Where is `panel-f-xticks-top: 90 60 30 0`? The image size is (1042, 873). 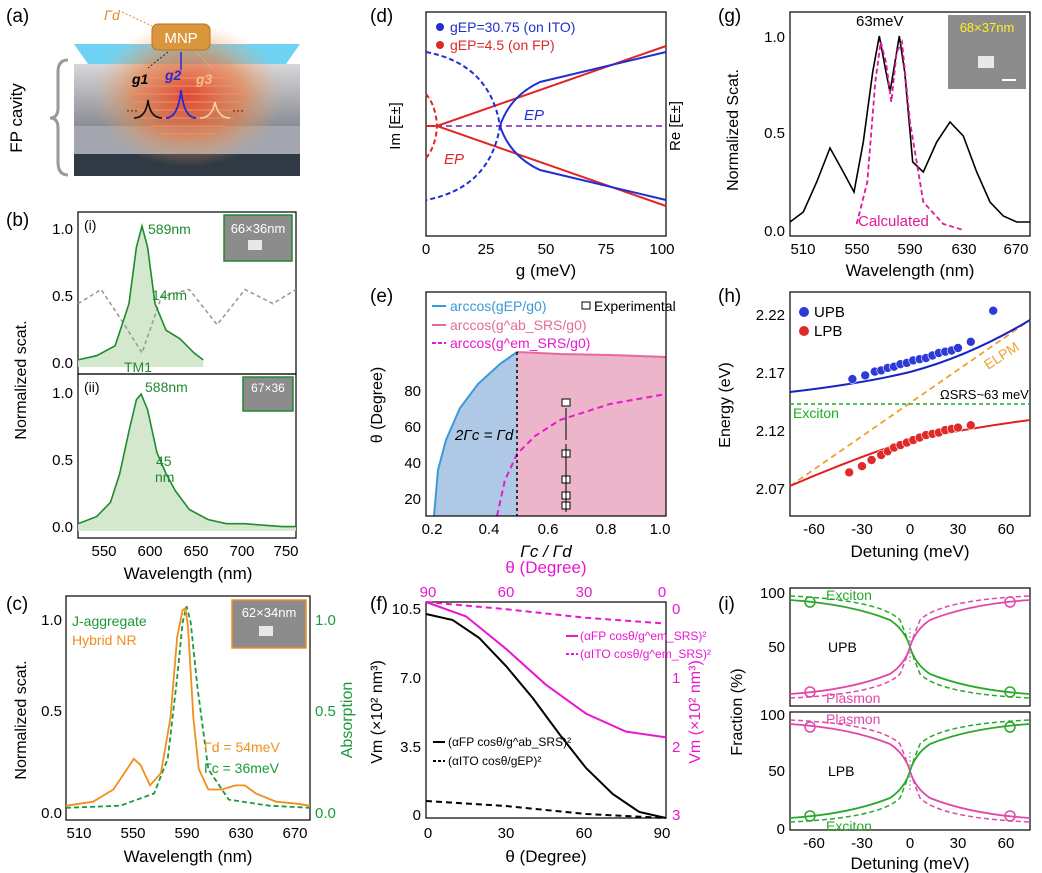 panel-f-xticks-top: 90 60 30 0 is located at coordinates (543, 592).